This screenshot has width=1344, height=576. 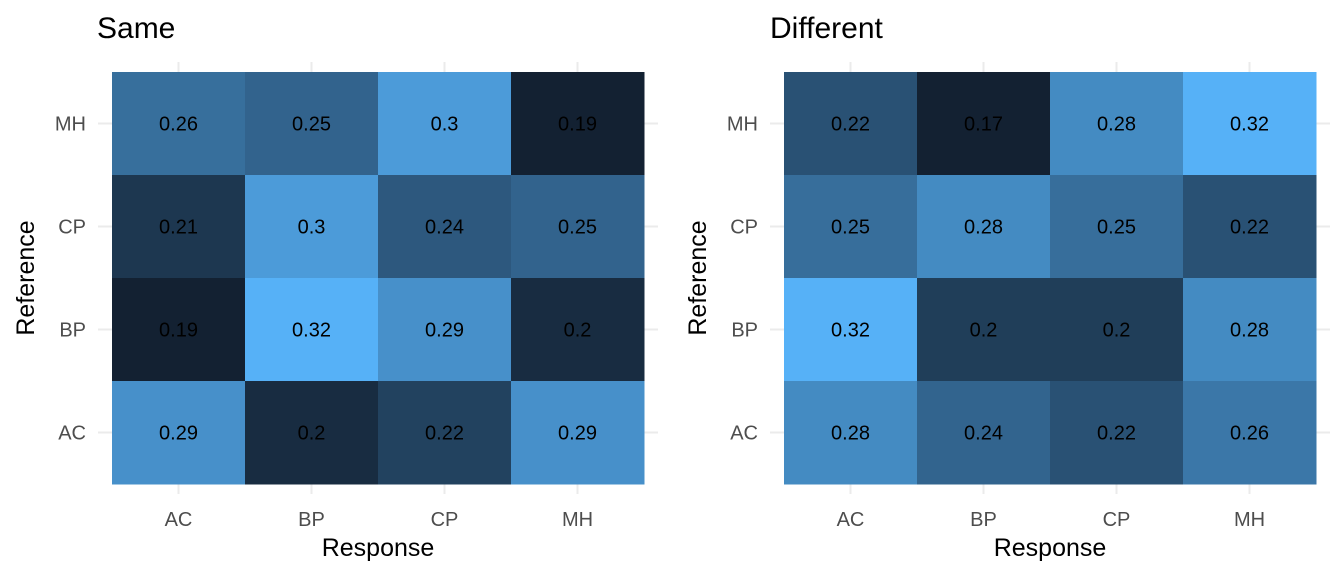 I want to click on panel-1-x-axis-title: Response, so click(x=378, y=548).